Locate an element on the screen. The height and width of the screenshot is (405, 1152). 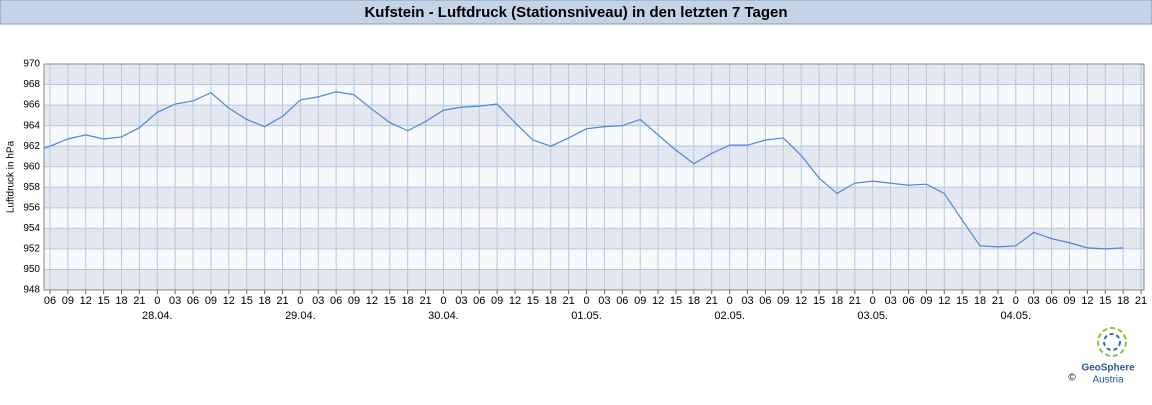
y-tick-label: 966 is located at coordinates (31, 105).